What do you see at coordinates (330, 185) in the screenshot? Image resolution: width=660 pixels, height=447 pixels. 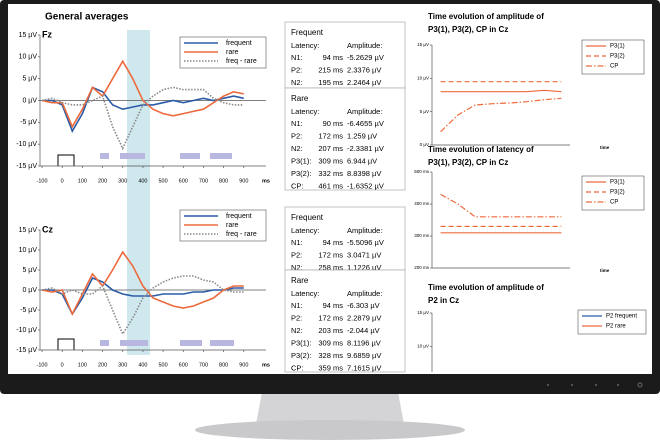 I see `latency: 461 ms` at bounding box center [330, 185].